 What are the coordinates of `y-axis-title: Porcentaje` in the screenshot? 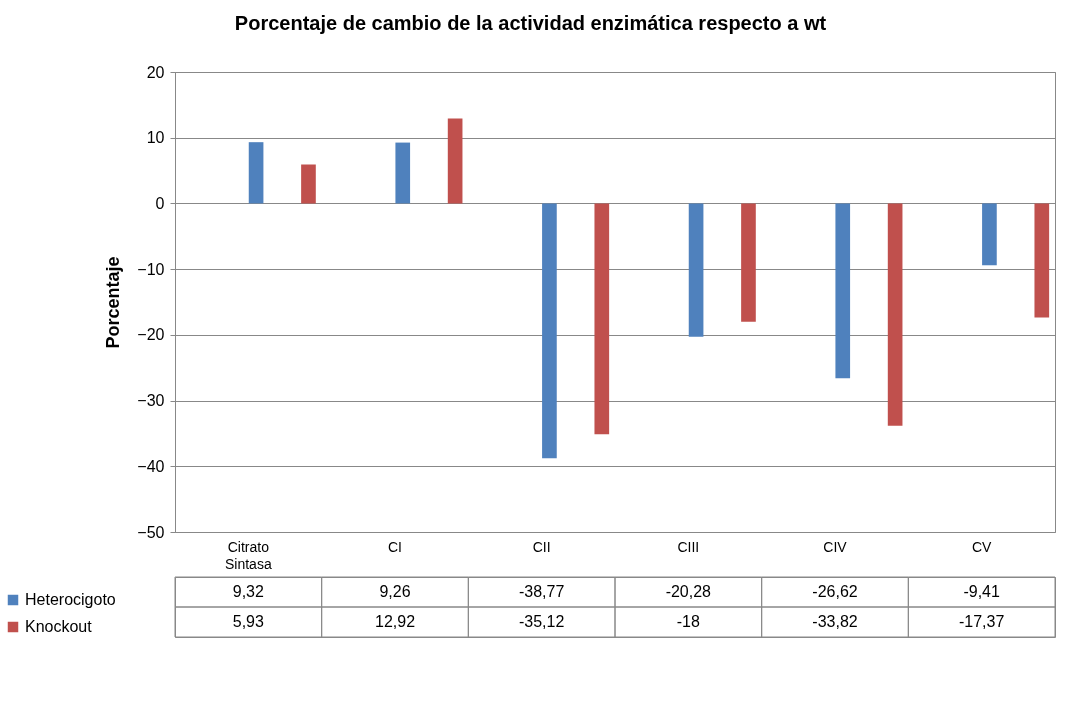 It's located at (113, 302).